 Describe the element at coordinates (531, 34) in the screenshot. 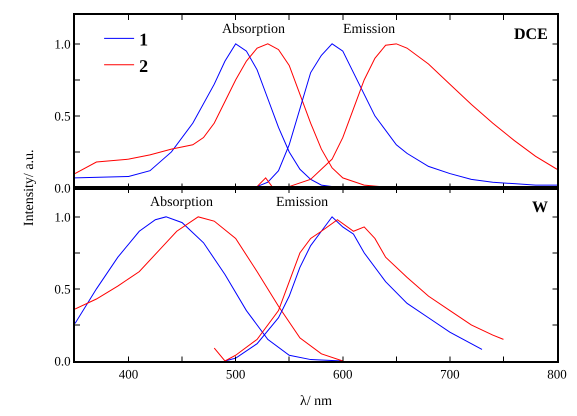

I see `annotation: DCE` at that location.